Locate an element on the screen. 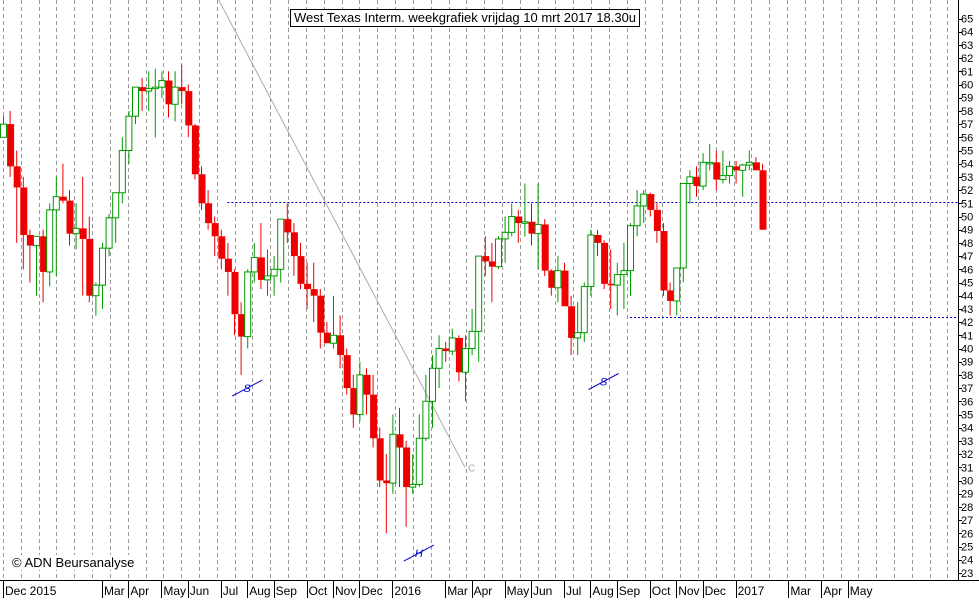  y-tick-label: 62 is located at coordinates (967, 59).